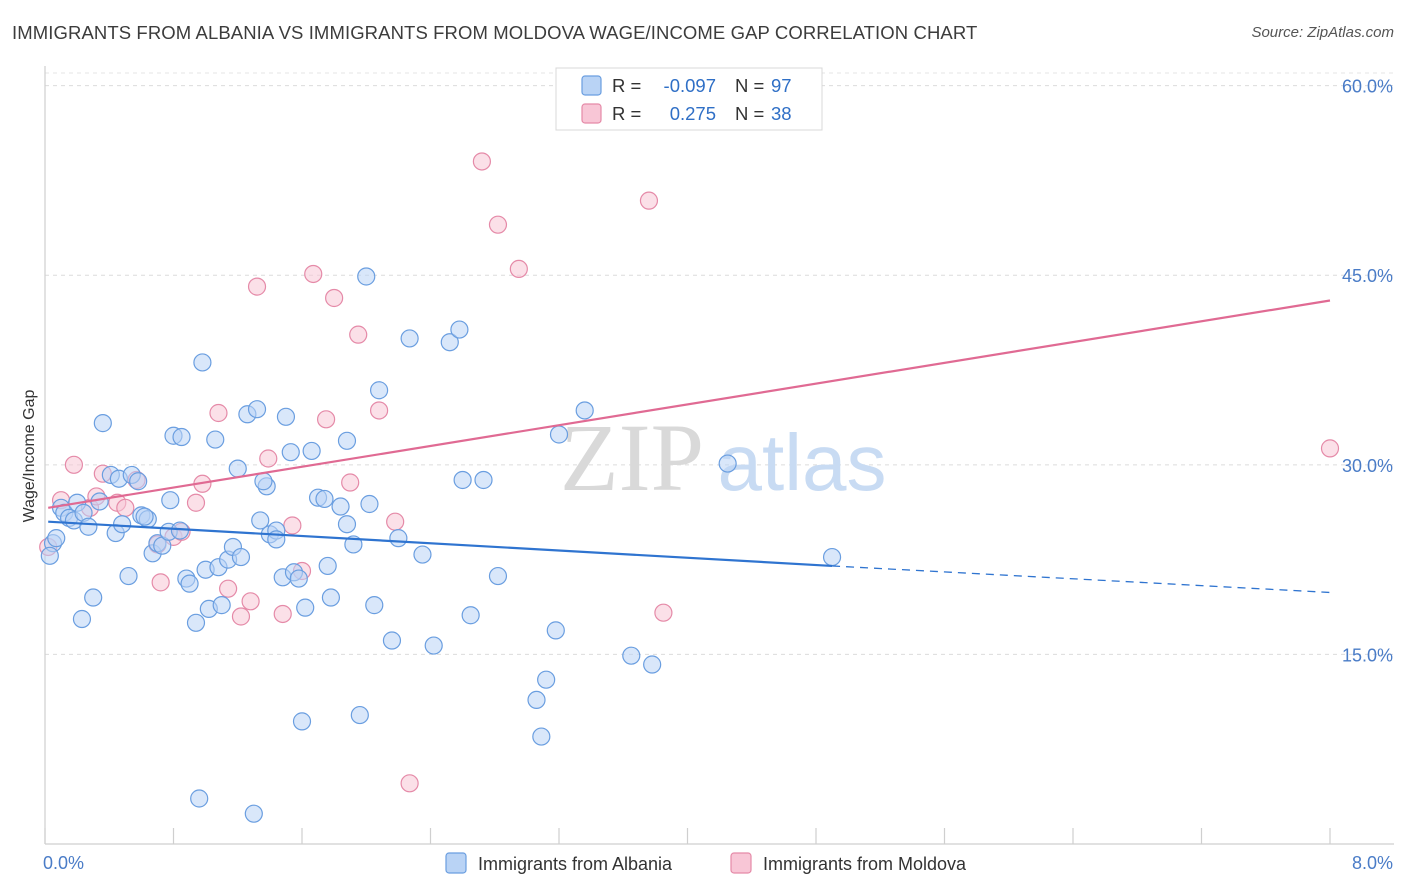  Describe the element at coordinates (741, 863) in the screenshot. I see `bottom-legend-swatch-moldova` at that location.